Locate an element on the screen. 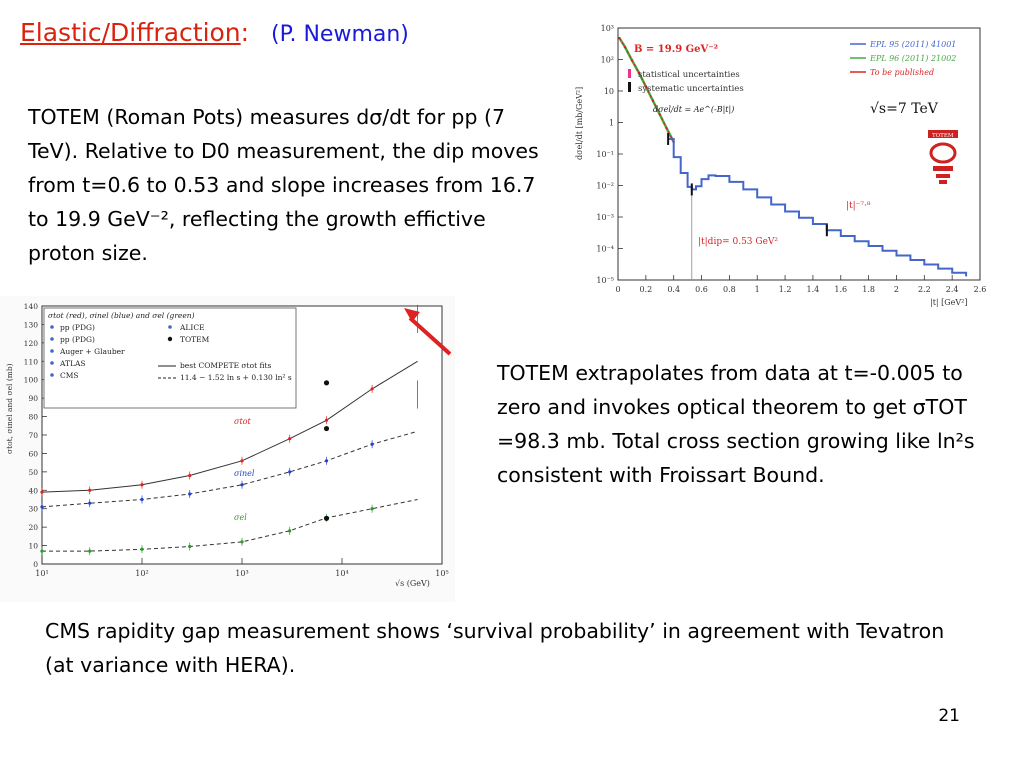 The image size is (1024, 768). legend-compete-label: best COMPETE σtot fits is located at coordinates (225, 365).